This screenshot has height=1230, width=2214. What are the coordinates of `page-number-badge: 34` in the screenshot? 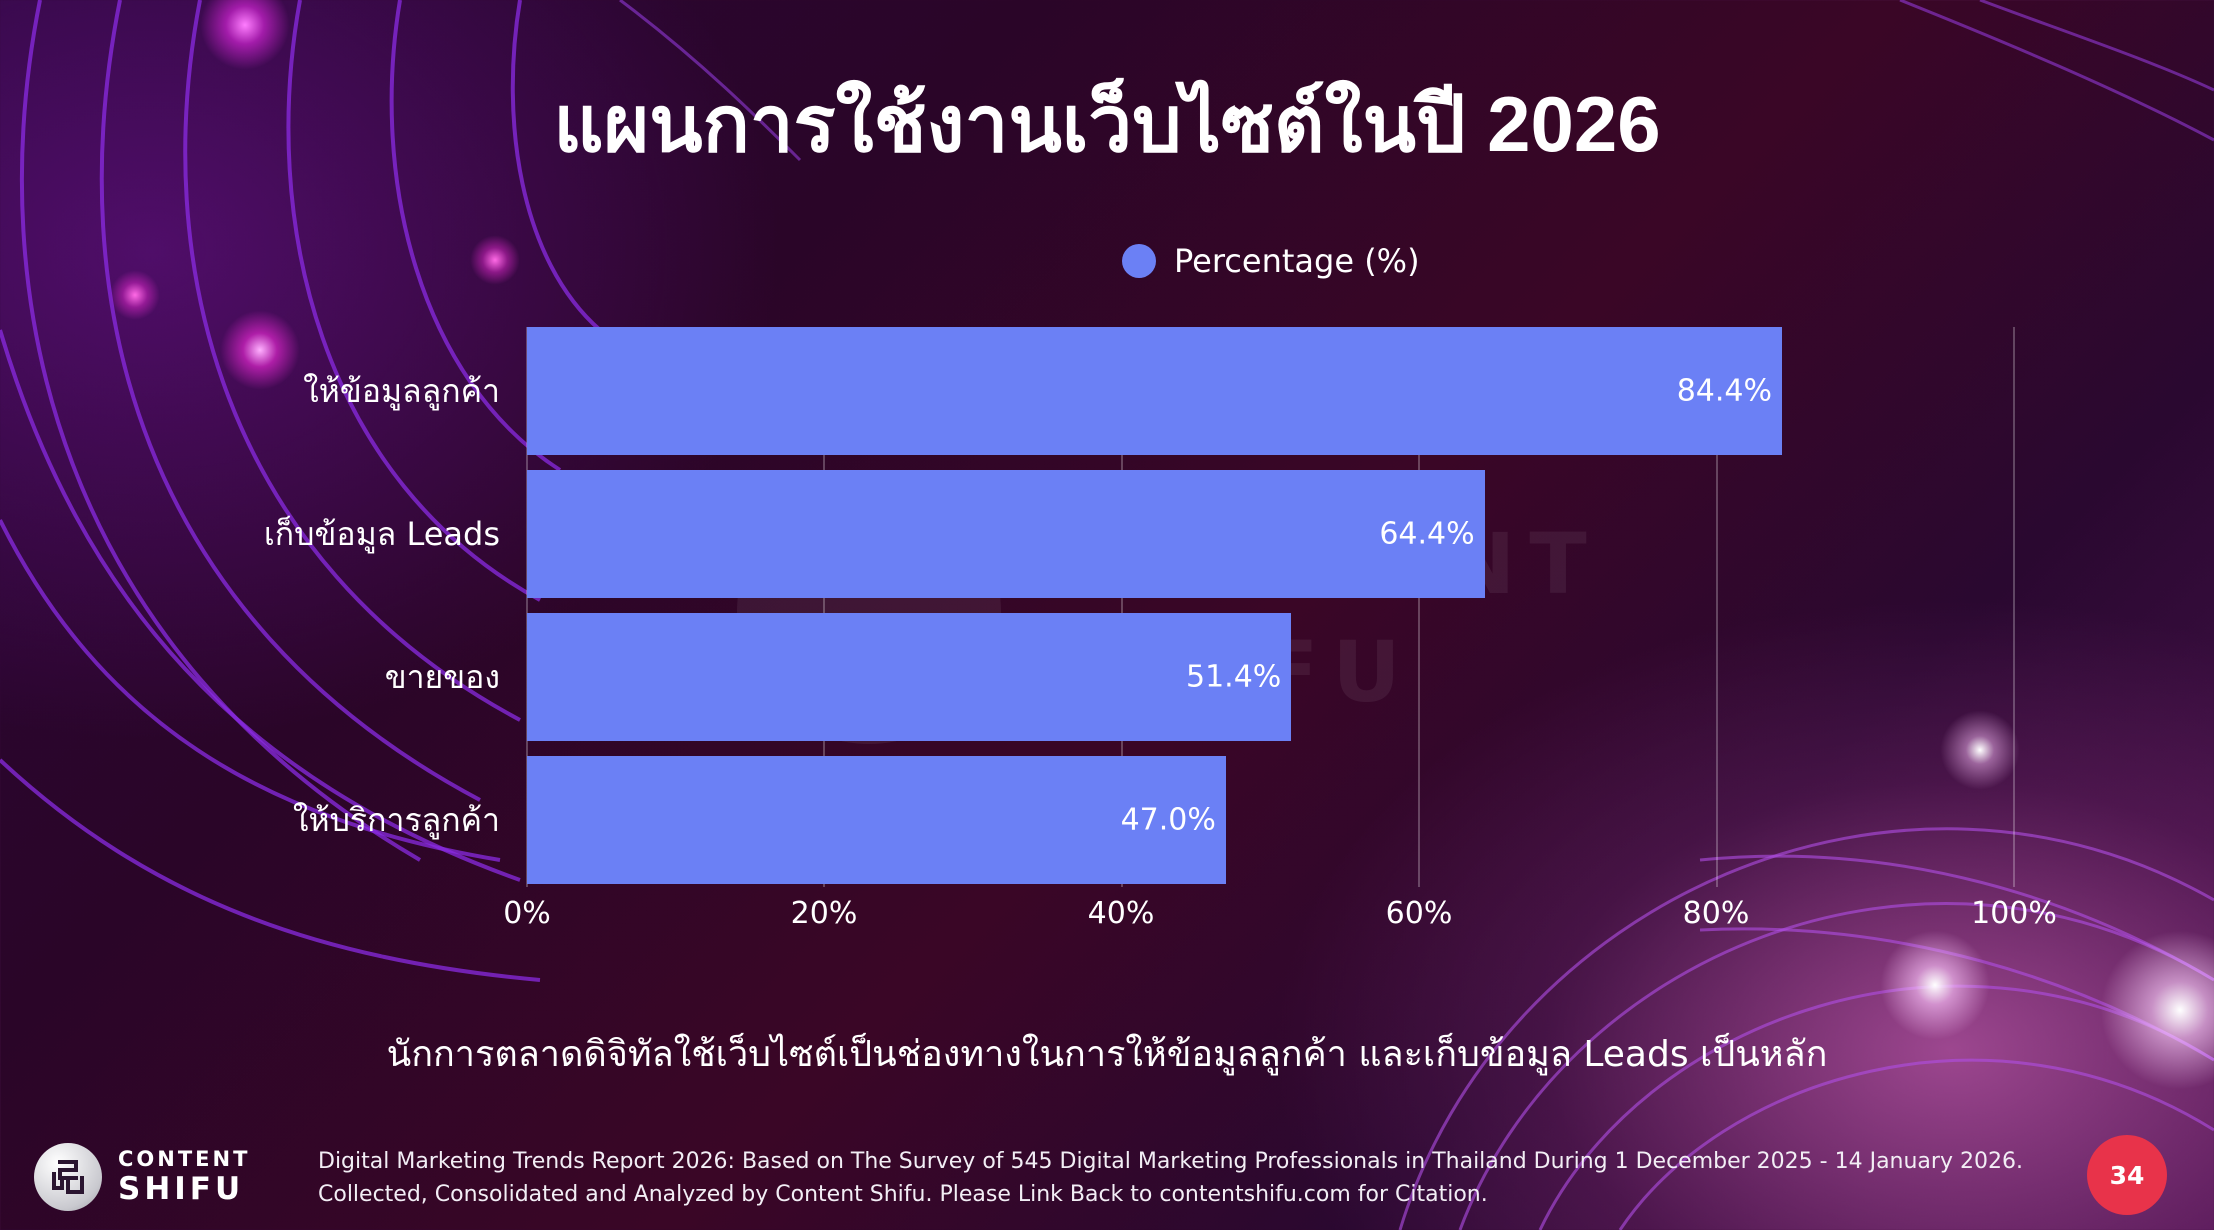 It's located at (2127, 1175).